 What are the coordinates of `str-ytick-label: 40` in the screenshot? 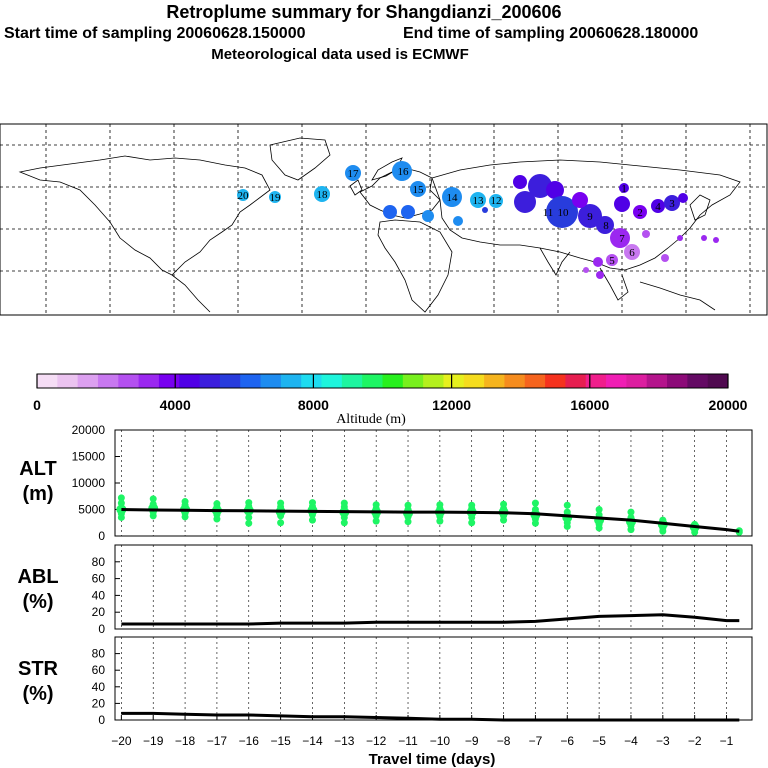 It's located at (99, 687).